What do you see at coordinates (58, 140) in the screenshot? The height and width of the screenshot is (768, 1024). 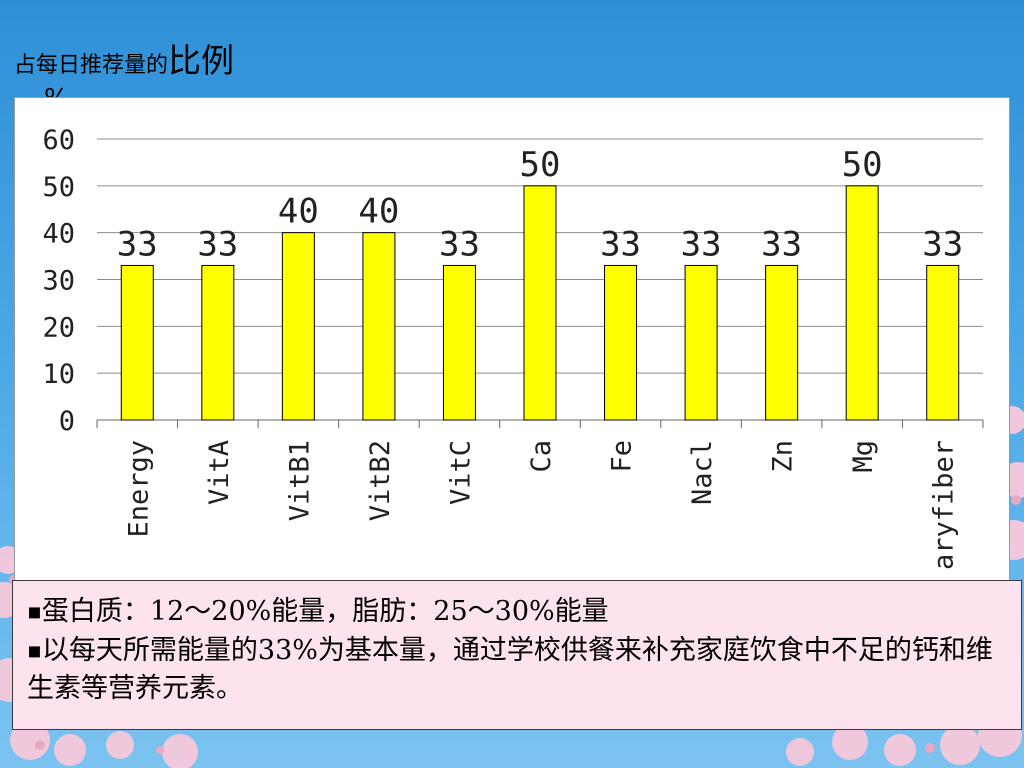 I see `y-tick-label: 60` at bounding box center [58, 140].